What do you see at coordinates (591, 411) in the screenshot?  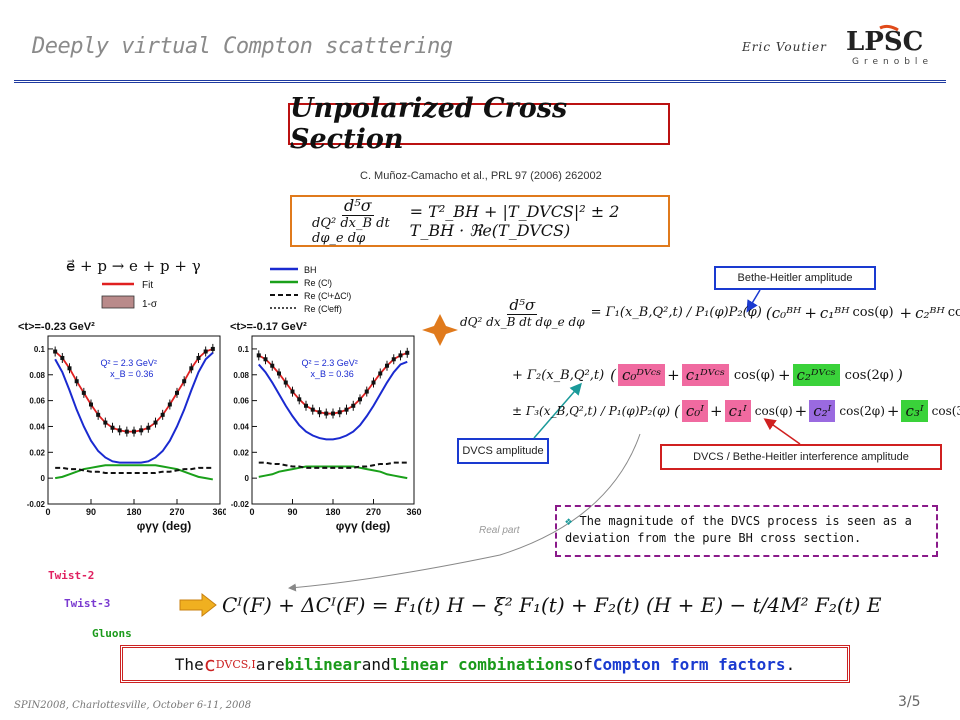 I see `big-eq-gamma3: ± Γ₃(x_B,Q²,t) / P₁(φ)P₂(φ)` at bounding box center [591, 411].